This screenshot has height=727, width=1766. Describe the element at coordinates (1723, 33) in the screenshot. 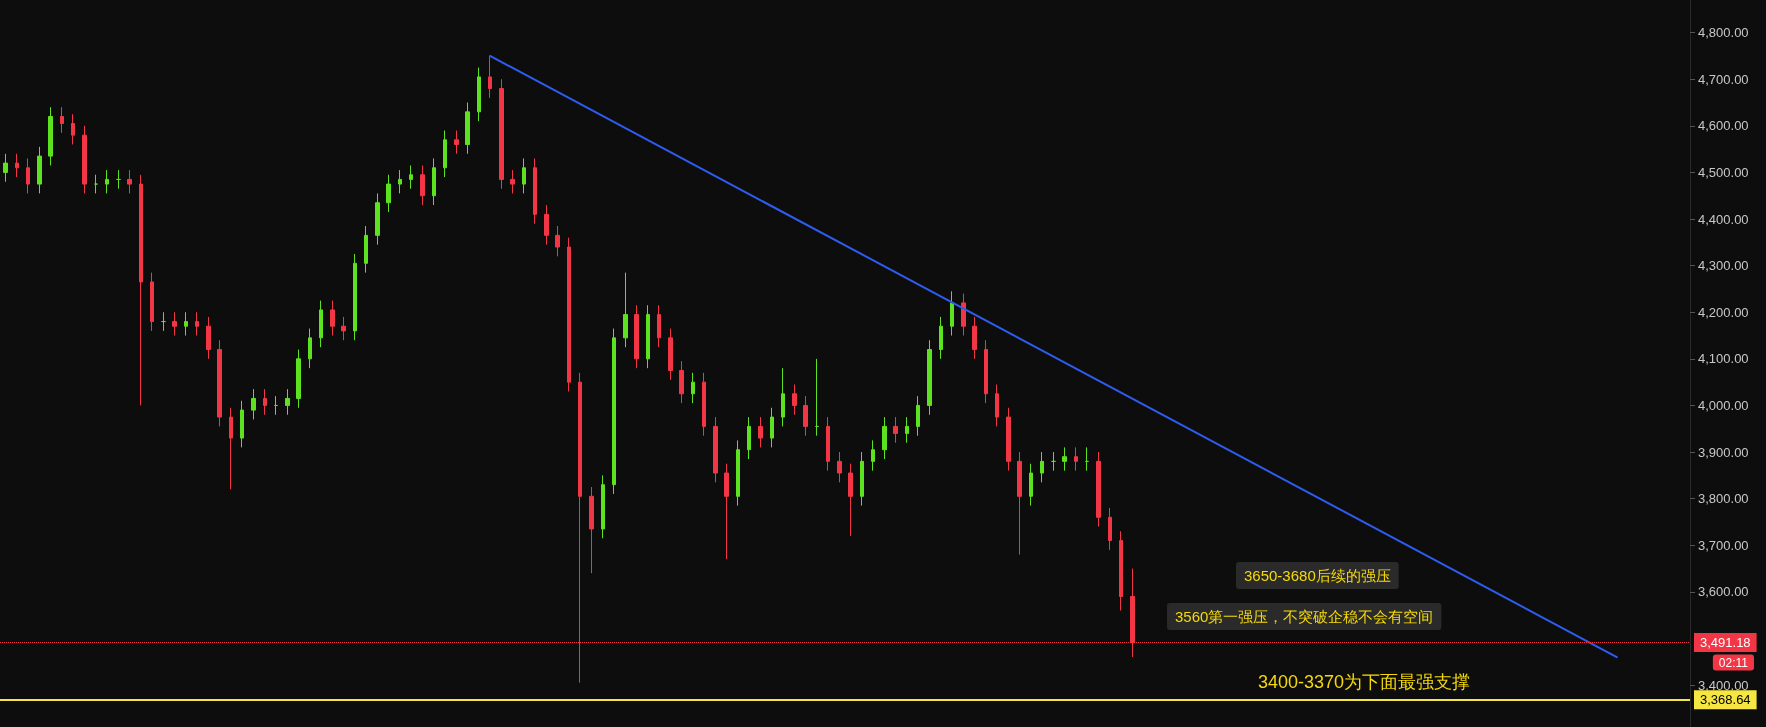

I see `y-tick-label: 4,800.00` at that location.